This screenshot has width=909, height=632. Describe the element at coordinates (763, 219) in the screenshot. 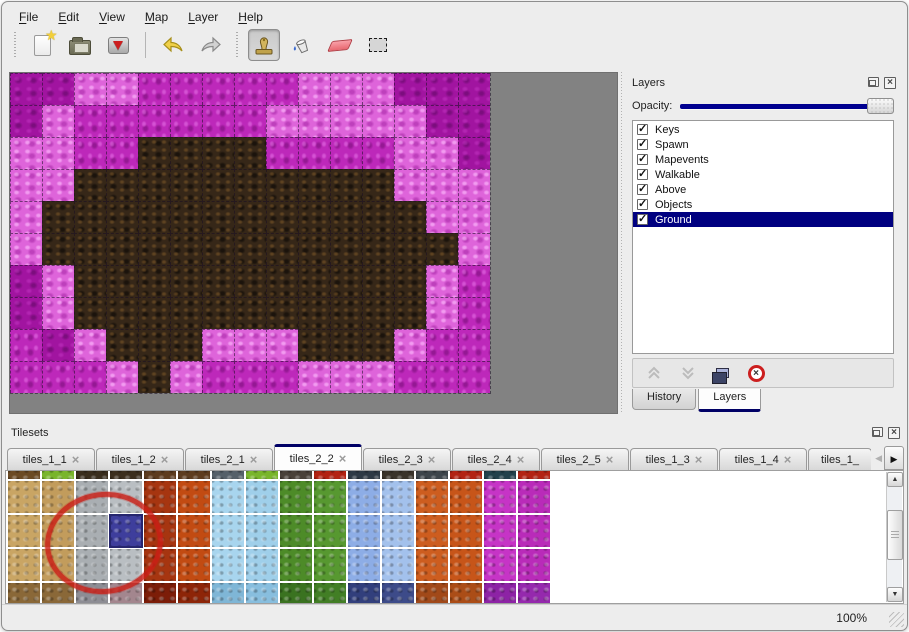

I see `layer-row-ground: ✓ Ground` at that location.